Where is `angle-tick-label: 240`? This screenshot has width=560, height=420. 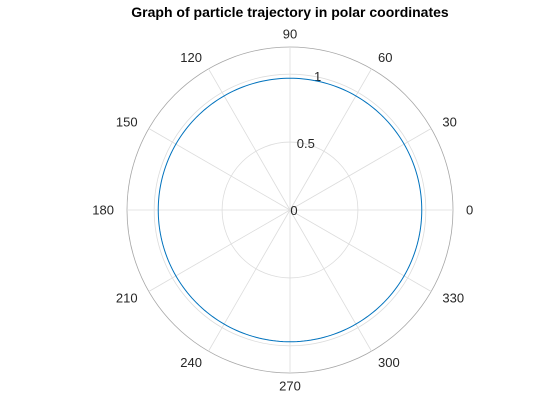 angle-tick-label: 240 is located at coordinates (191, 362).